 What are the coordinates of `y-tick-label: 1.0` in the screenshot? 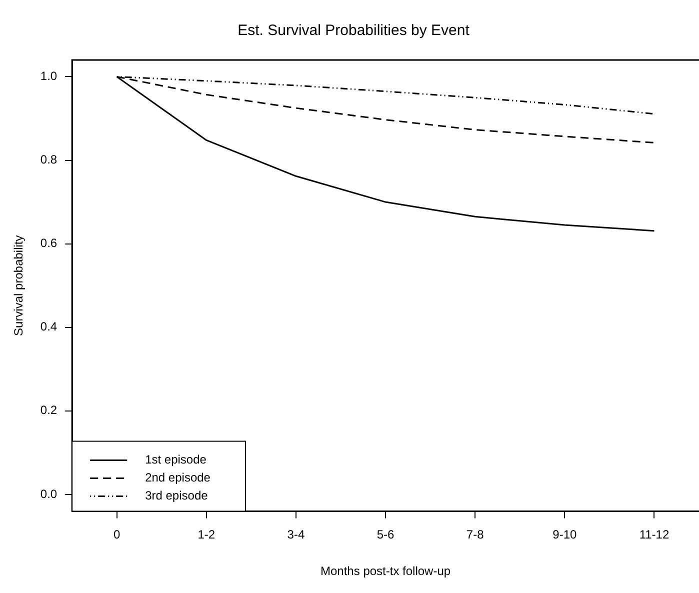 It's located at (49, 76).